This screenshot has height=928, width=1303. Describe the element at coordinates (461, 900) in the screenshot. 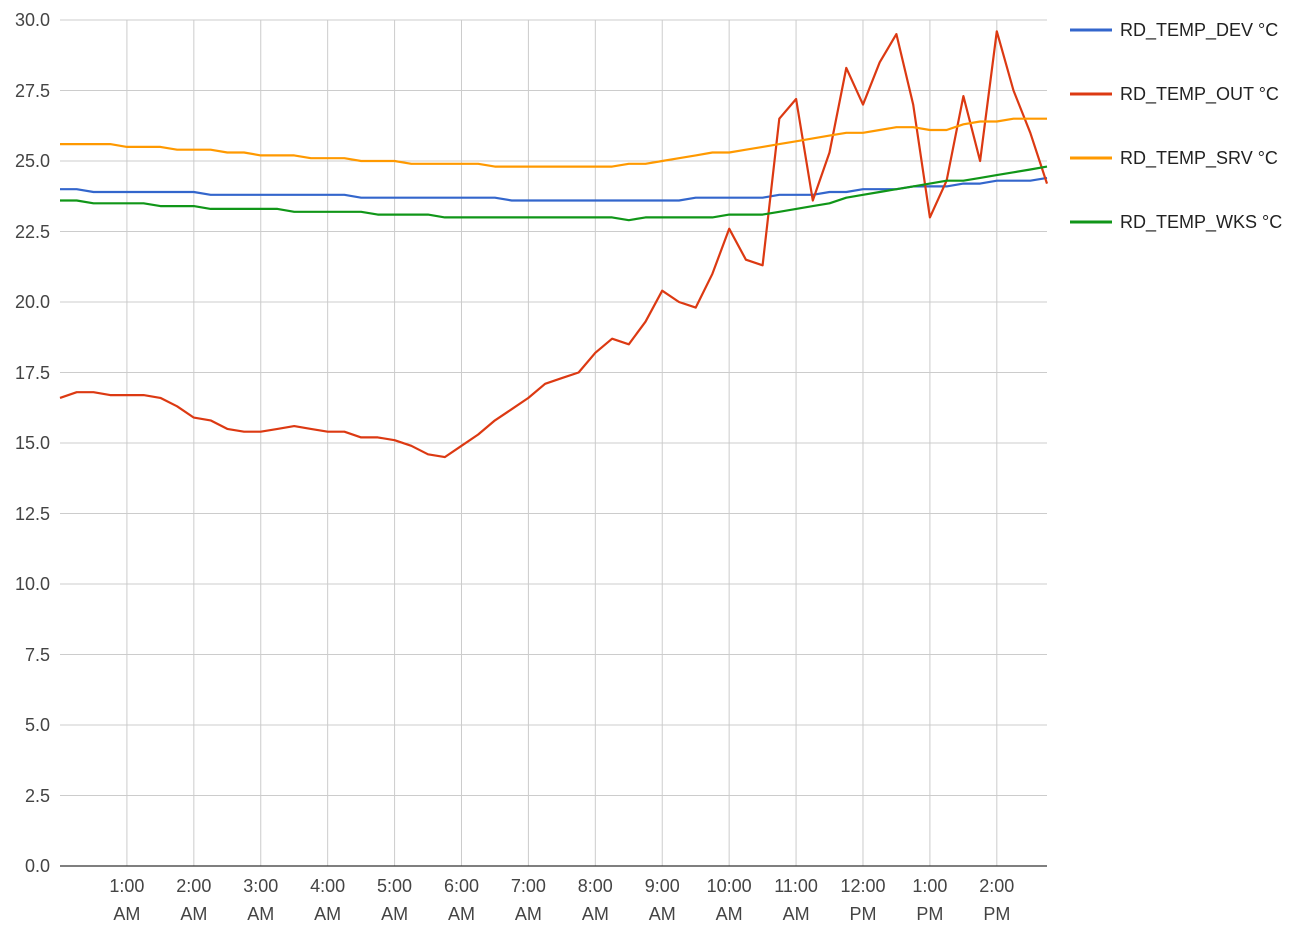

I see `x-tick-label: 6:00 AM` at that location.